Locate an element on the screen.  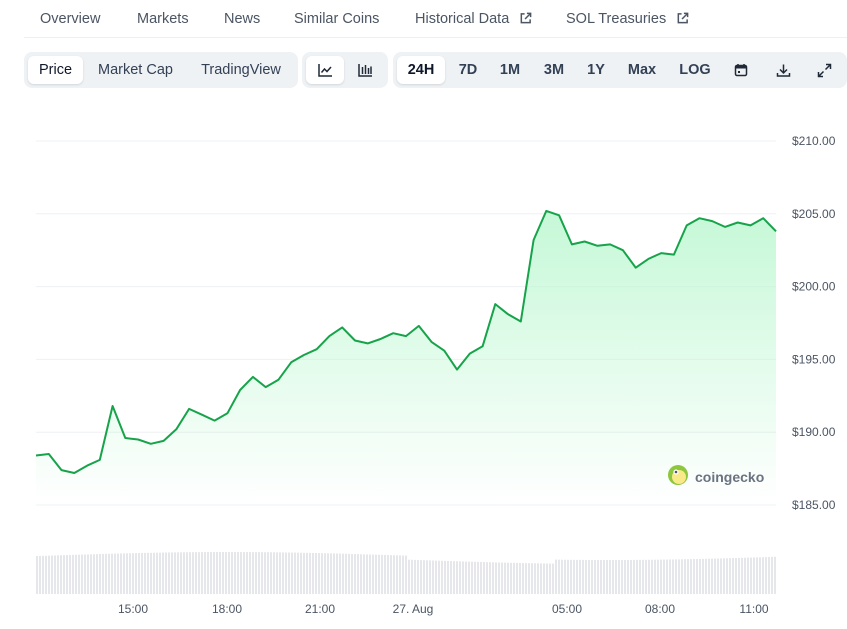
range-1m-button: 1M is located at coordinates (510, 70).